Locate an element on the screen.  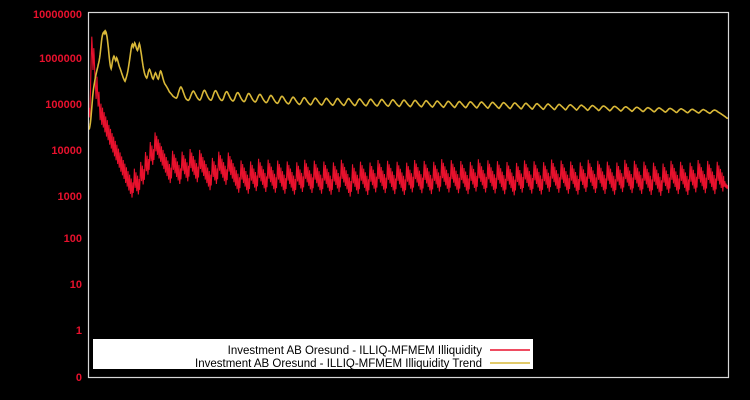
y-tick-label: 1000000 is located at coordinates (60, 59).